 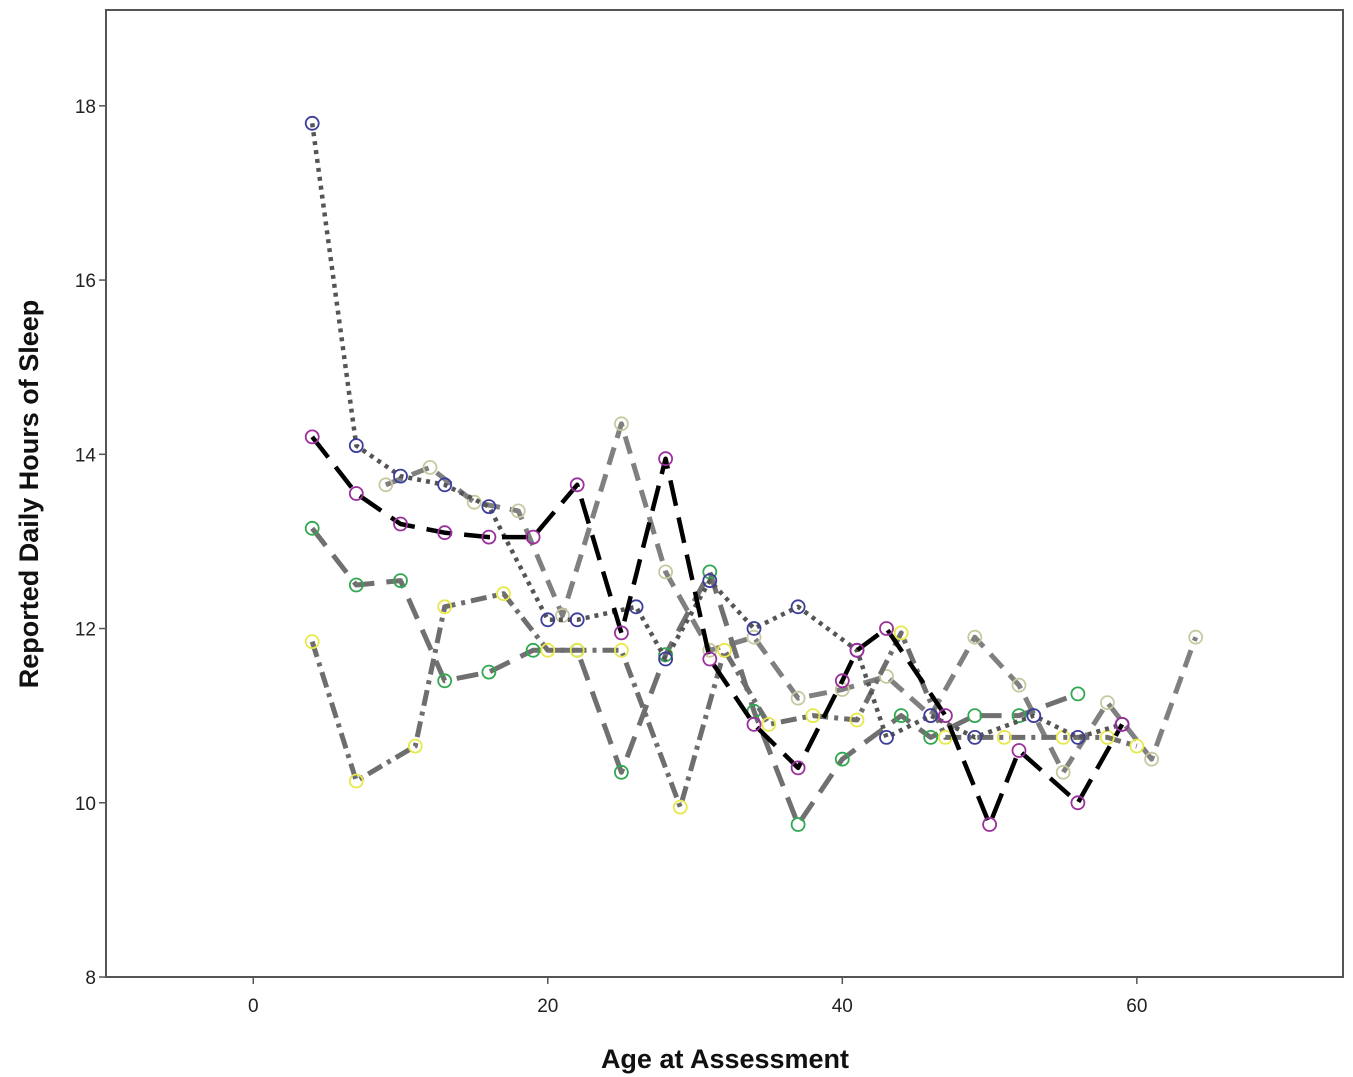 I want to click on y-tick-label: 14, so click(x=86, y=455).